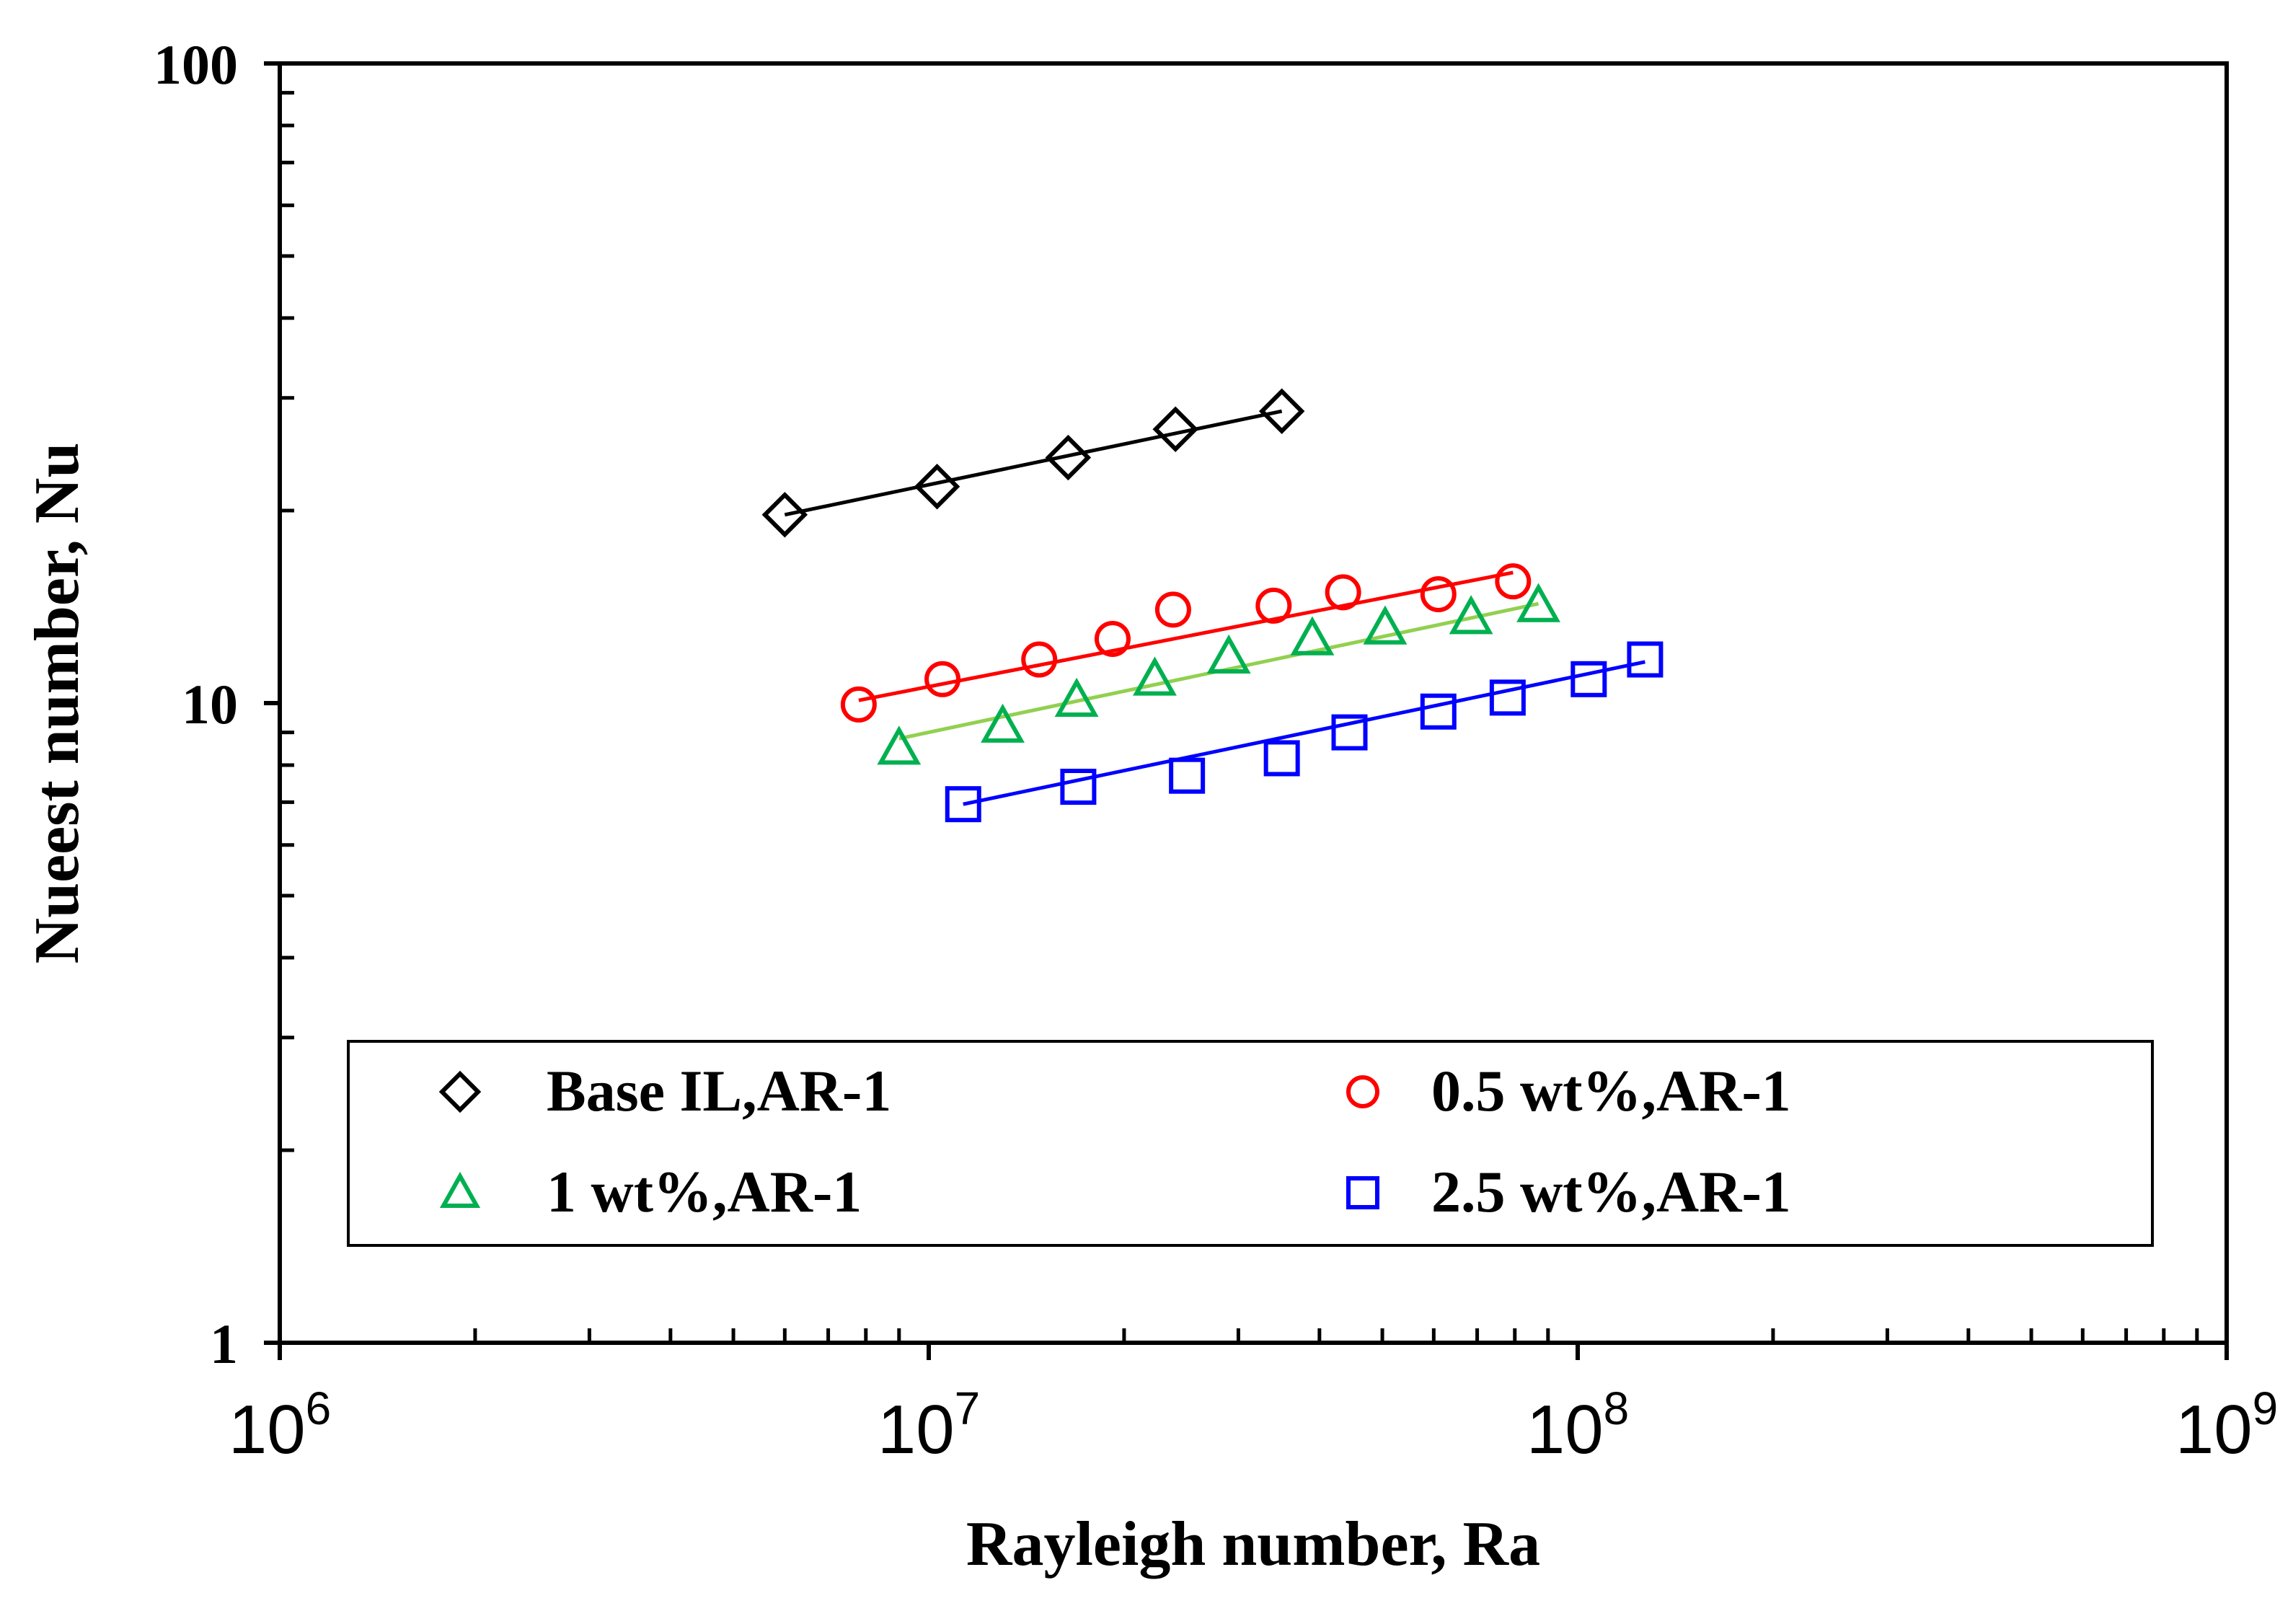 The image size is (2293, 1624). What do you see at coordinates (929, 1425) in the screenshot?
I see `x-tick-label: 10⁷` at bounding box center [929, 1425].